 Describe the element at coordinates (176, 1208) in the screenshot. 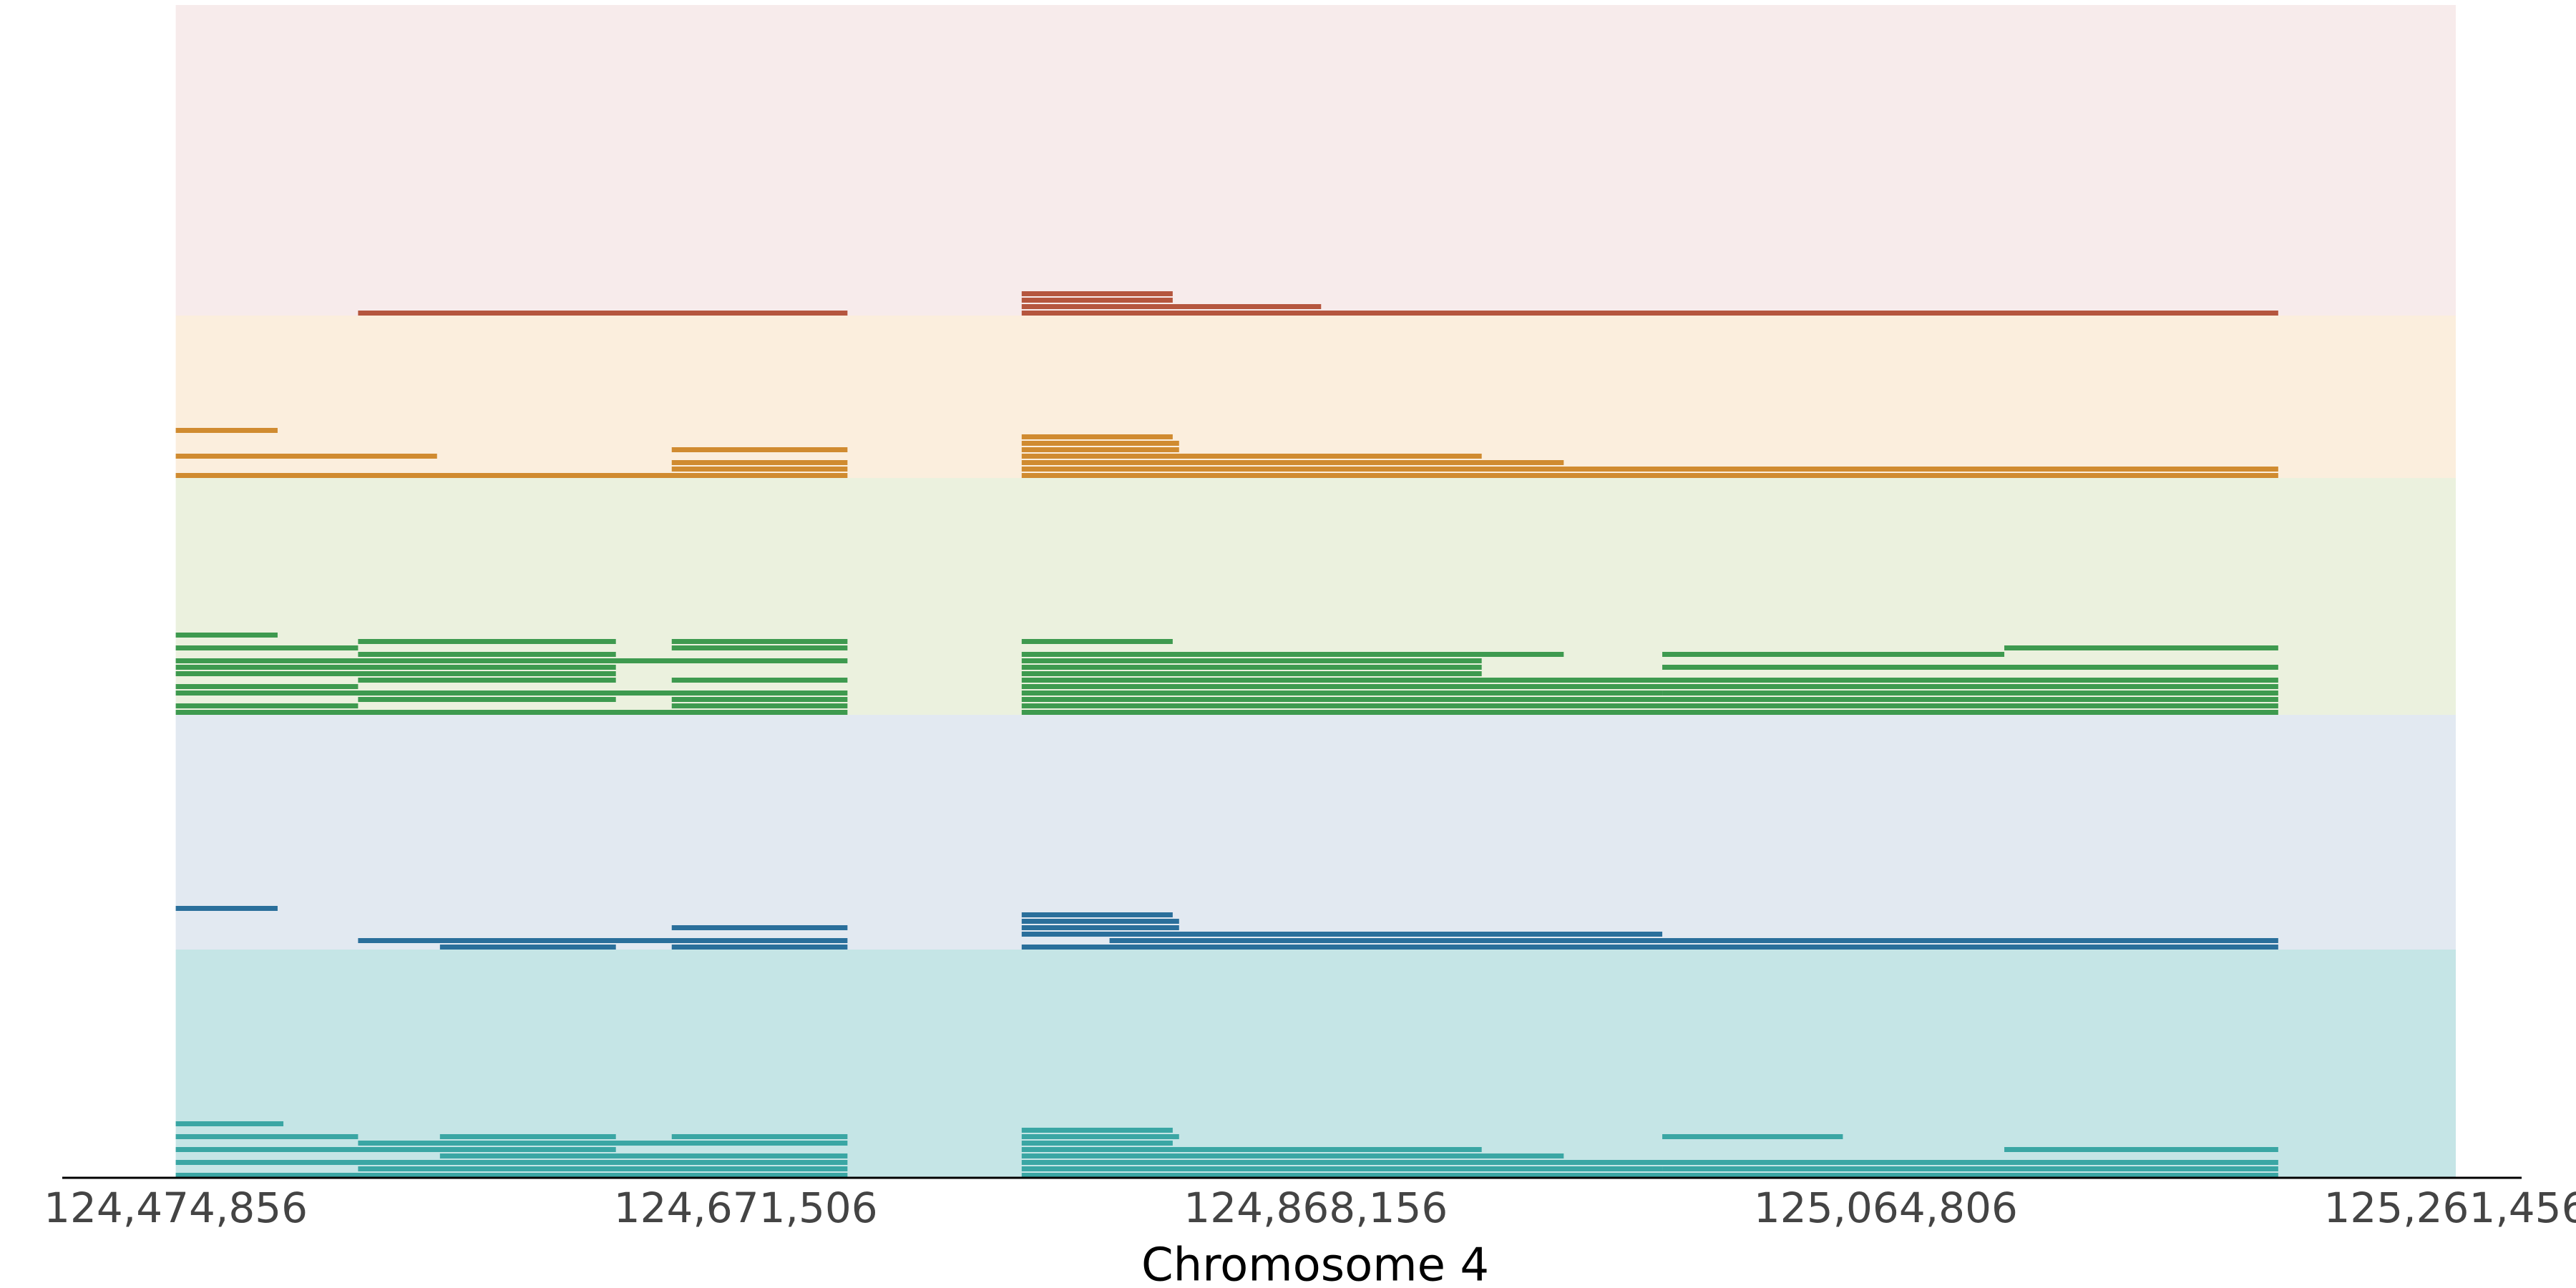

I see `x-tick-label: 124,474,856` at that location.